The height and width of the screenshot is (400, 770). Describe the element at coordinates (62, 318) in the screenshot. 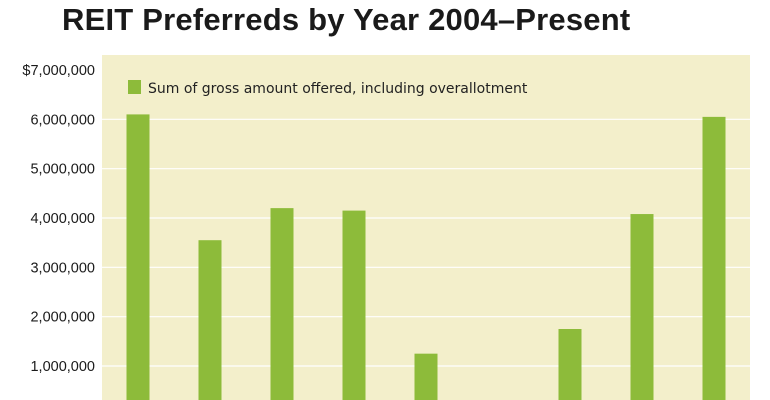

I see `y-tick-label: 2,000,000` at that location.